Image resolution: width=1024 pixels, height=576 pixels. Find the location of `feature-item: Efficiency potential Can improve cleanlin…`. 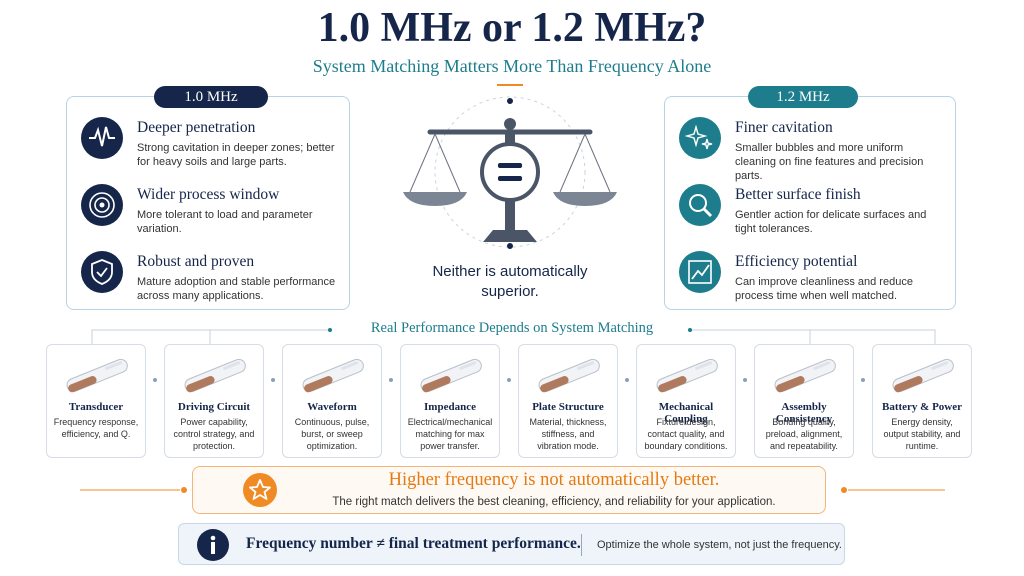

feature-item: Efficiency potential Can improve cleanlin… is located at coordinates (810, 282).